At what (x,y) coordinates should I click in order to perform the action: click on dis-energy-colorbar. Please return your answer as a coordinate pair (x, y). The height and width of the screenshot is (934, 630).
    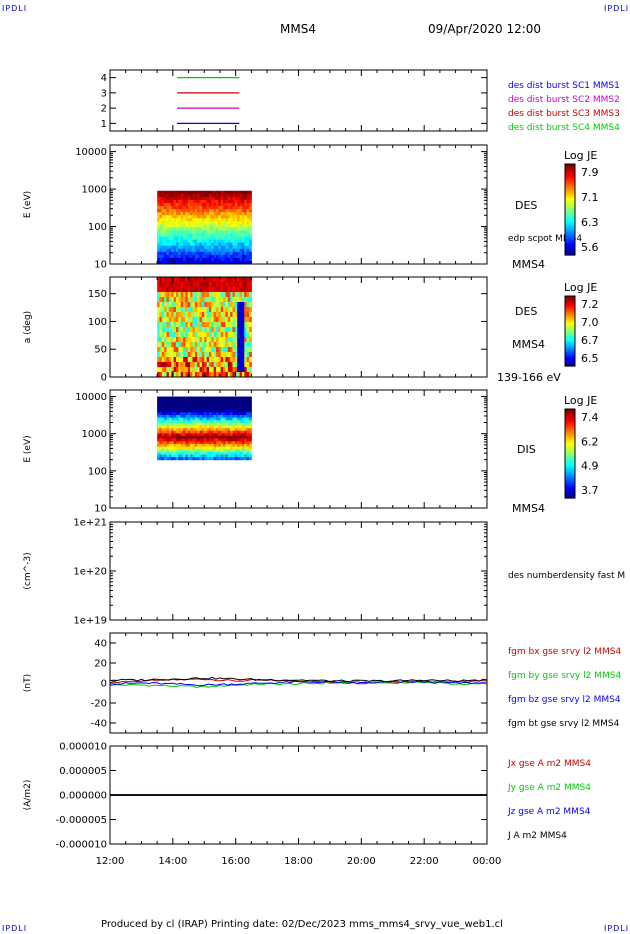
    Looking at the image, I should click on (570, 454).